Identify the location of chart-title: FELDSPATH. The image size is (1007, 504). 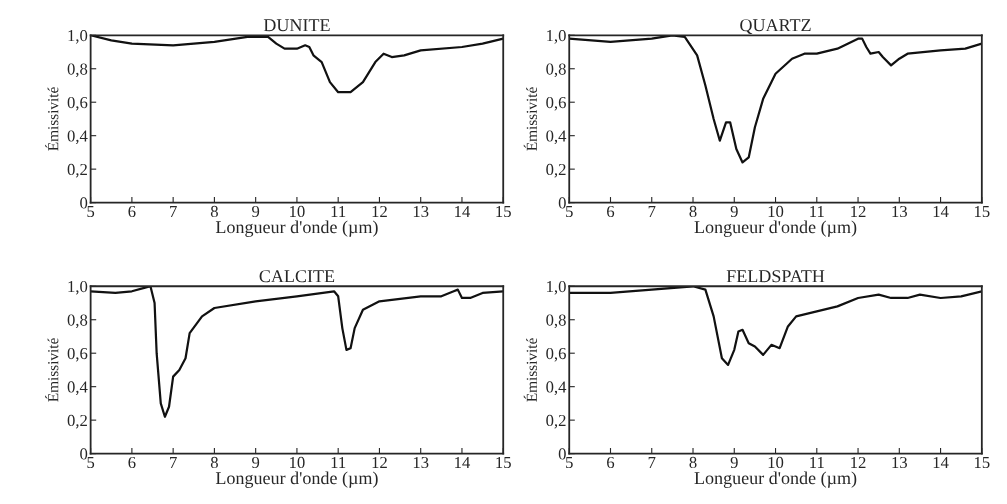
(775, 276).